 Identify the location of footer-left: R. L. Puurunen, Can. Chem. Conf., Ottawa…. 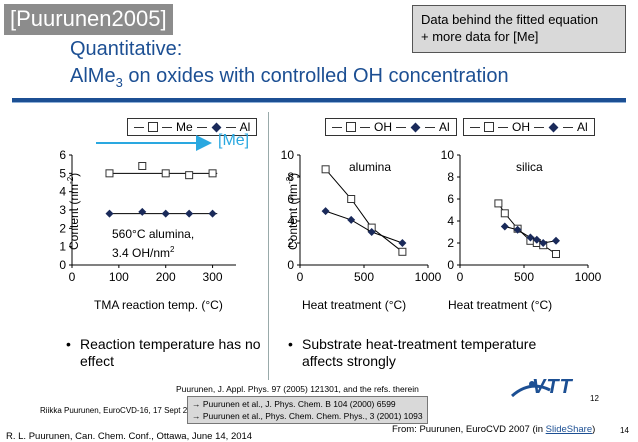
(129, 436).